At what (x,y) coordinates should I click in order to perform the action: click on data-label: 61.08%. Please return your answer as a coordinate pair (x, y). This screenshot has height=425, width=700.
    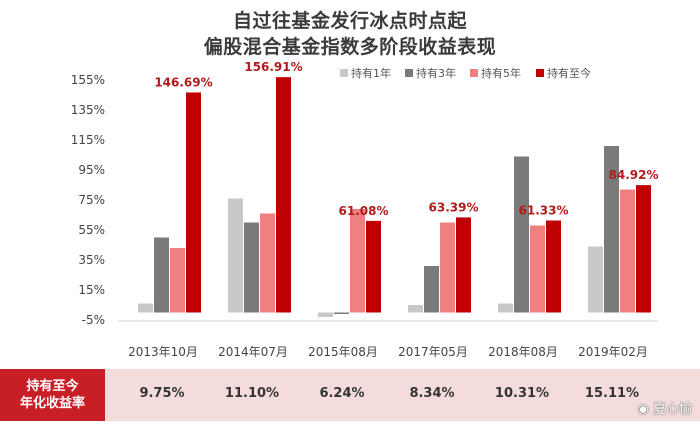
    Looking at the image, I should click on (364, 211).